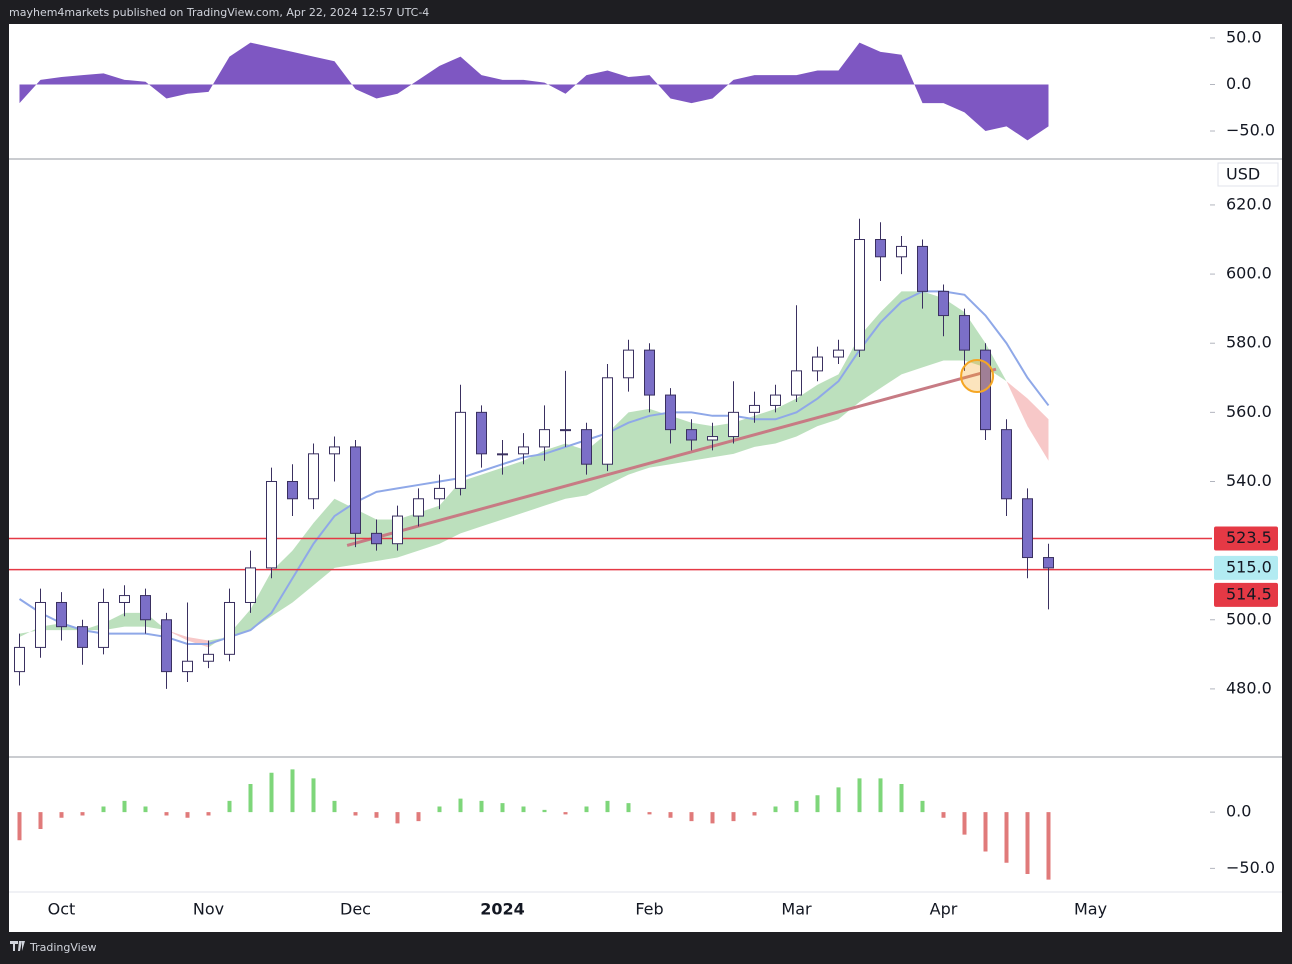 The image size is (1292, 964). What do you see at coordinates (1244, 36) in the screenshot?
I see `y-tick-label: 50.0` at bounding box center [1244, 36].